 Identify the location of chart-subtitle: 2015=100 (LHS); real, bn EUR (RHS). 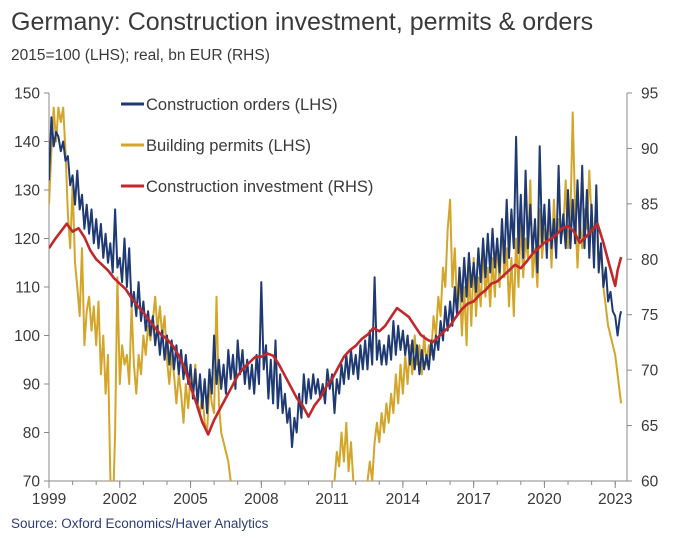
(140, 55).